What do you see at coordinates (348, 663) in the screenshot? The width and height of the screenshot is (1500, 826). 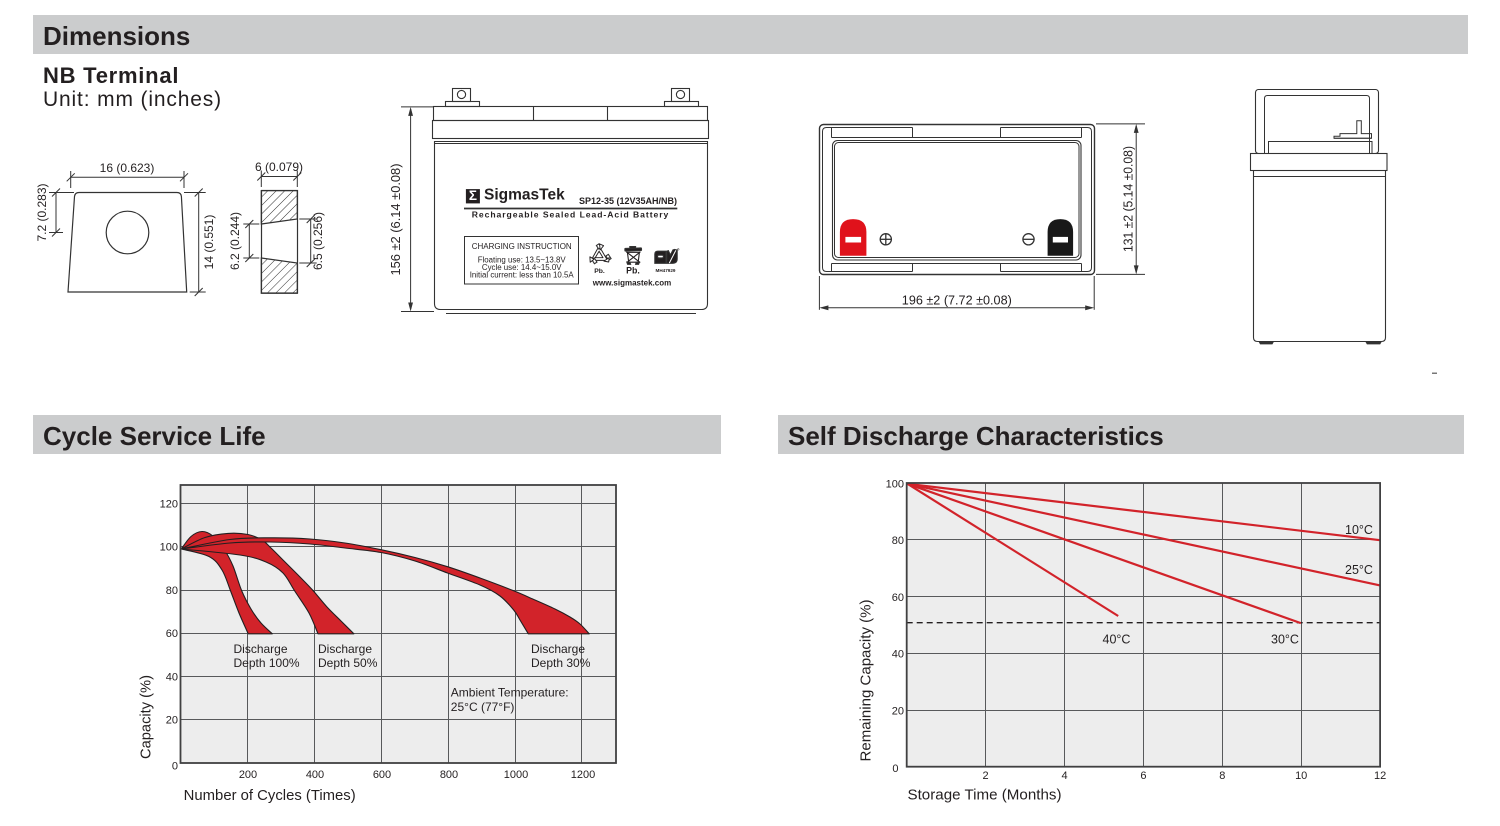 I see `svg-text: Depth 50%` at bounding box center [348, 663].